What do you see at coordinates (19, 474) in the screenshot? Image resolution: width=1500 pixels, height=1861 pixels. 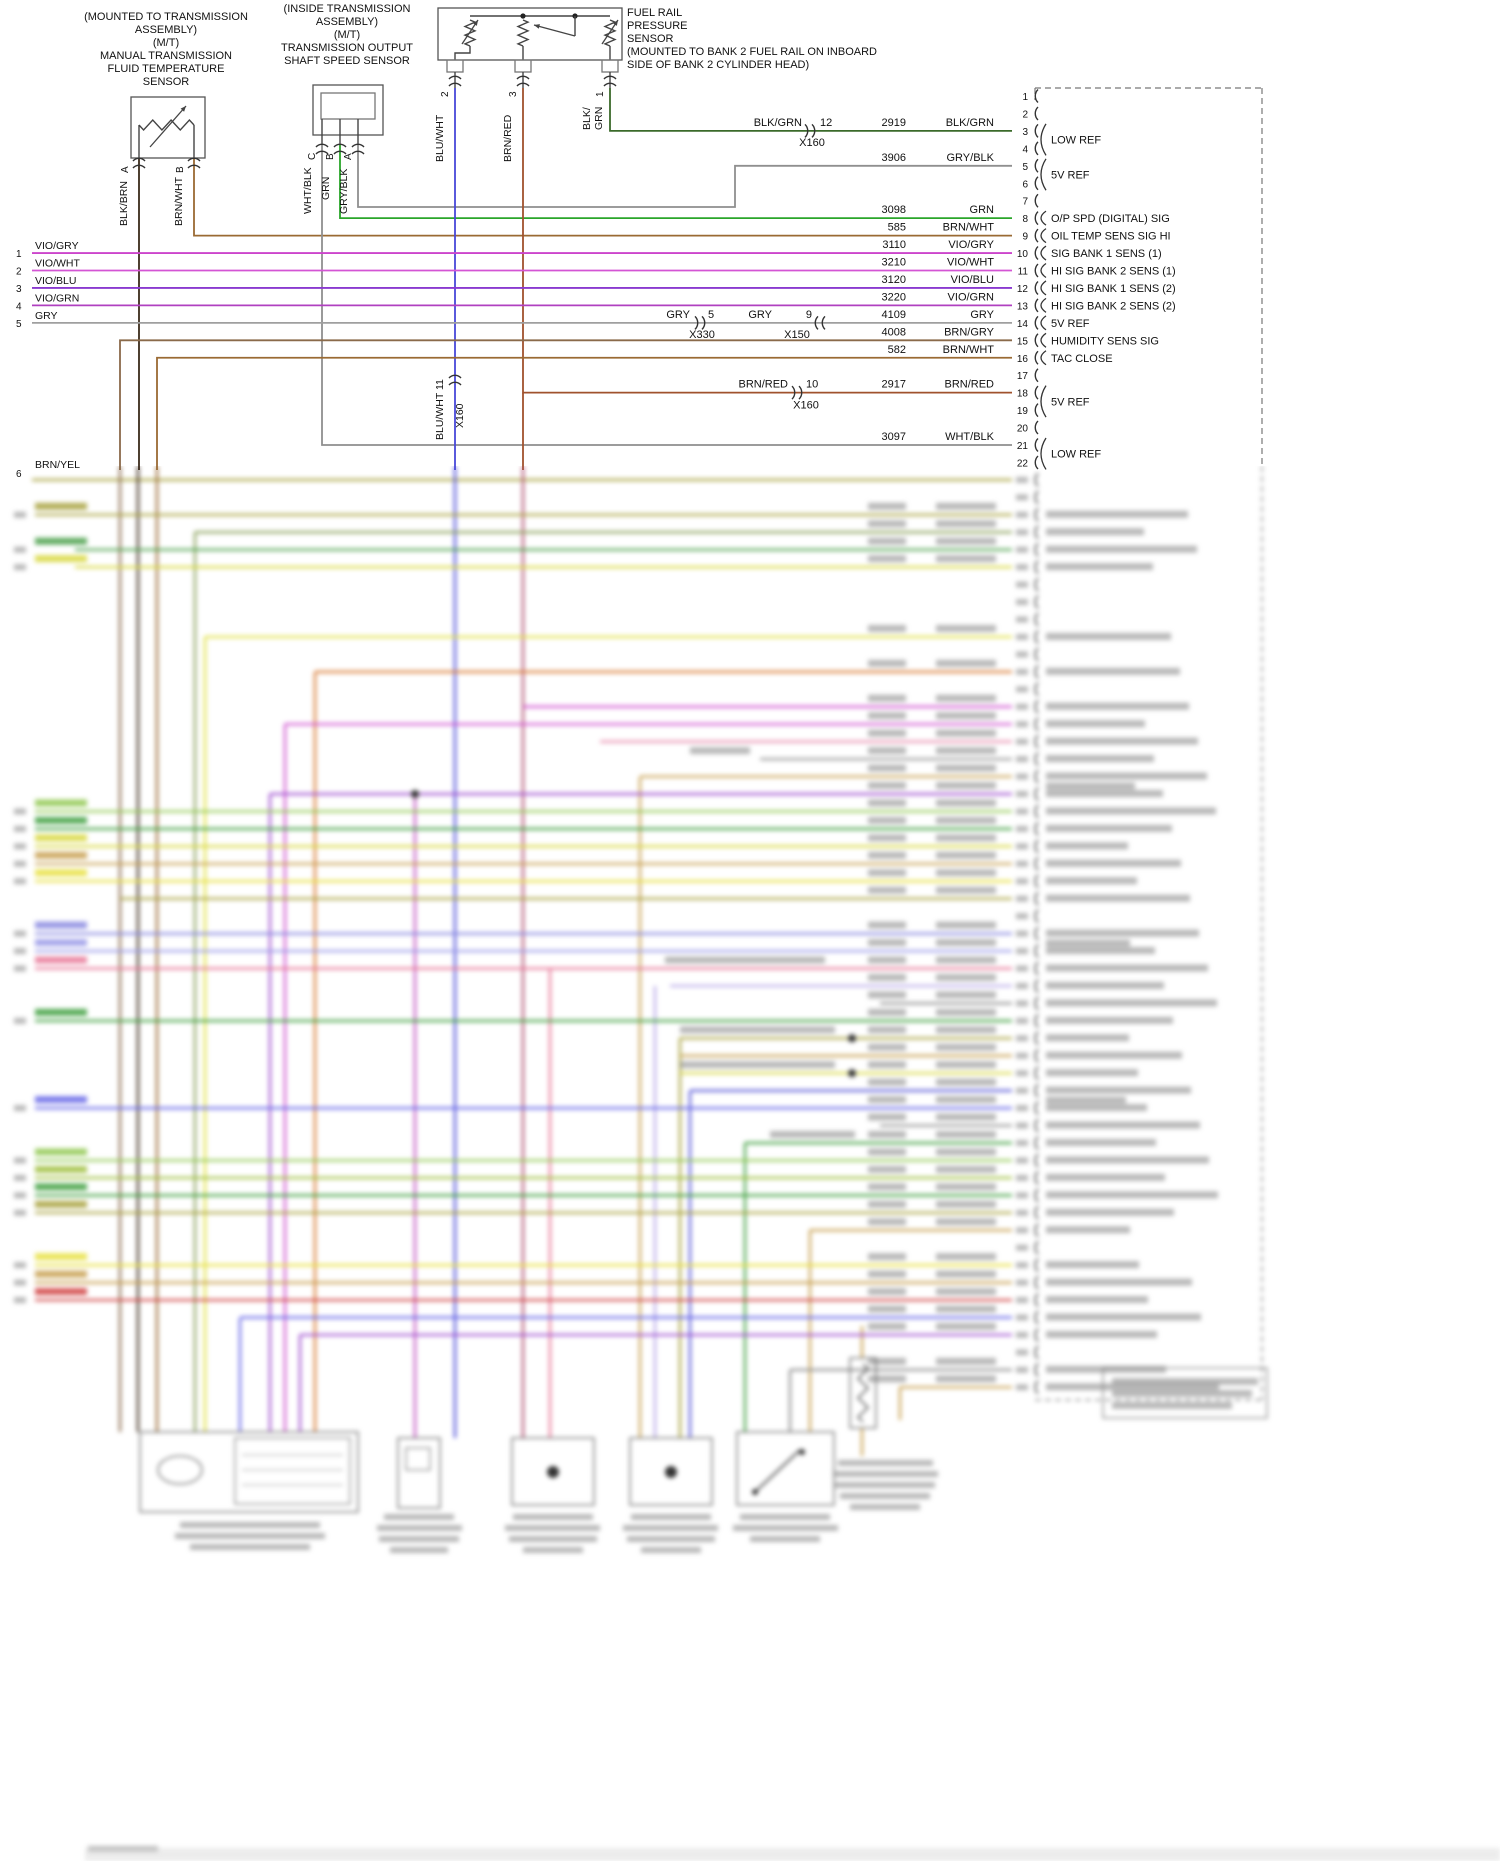 I see `offpage-row-number: 6` at bounding box center [19, 474].